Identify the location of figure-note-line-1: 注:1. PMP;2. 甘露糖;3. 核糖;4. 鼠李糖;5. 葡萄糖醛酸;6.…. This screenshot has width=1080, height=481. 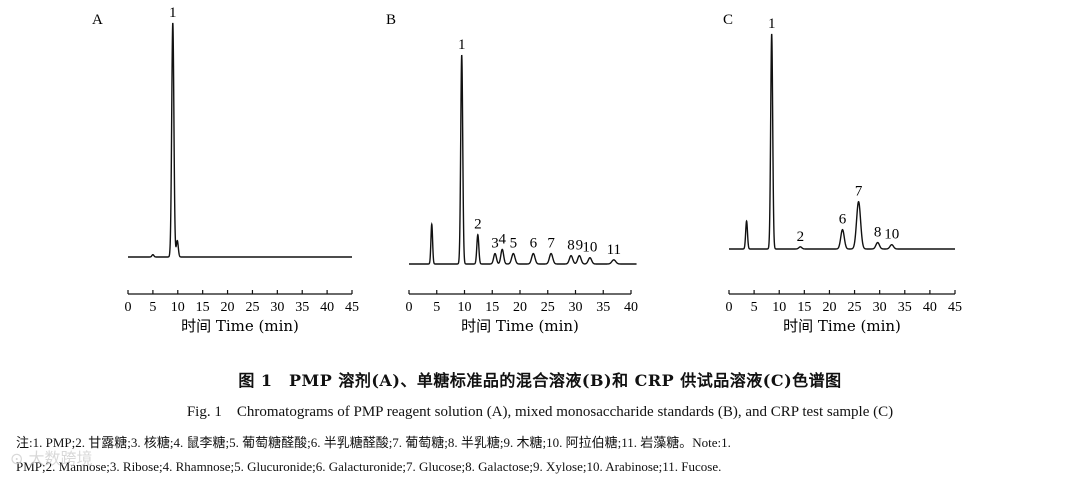
(373, 442).